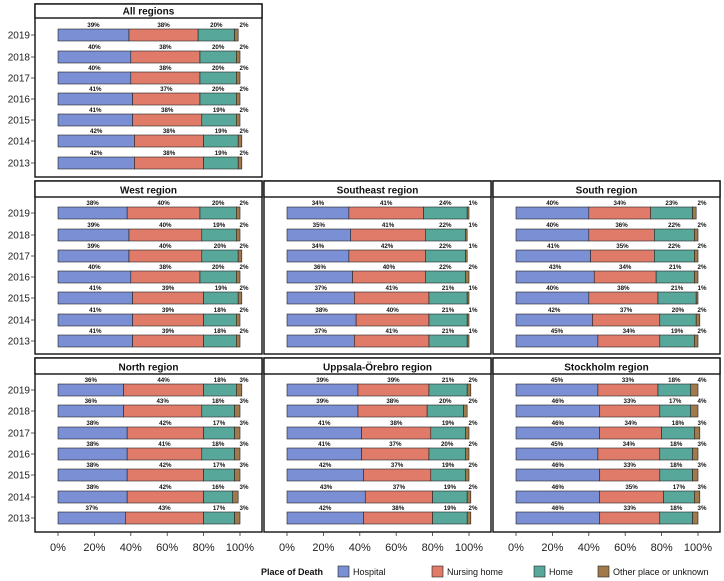 The height and width of the screenshot is (581, 724). What do you see at coordinates (558, 518) in the screenshot?
I see `bar-stockholm-region-2013-hospital` at bounding box center [558, 518].